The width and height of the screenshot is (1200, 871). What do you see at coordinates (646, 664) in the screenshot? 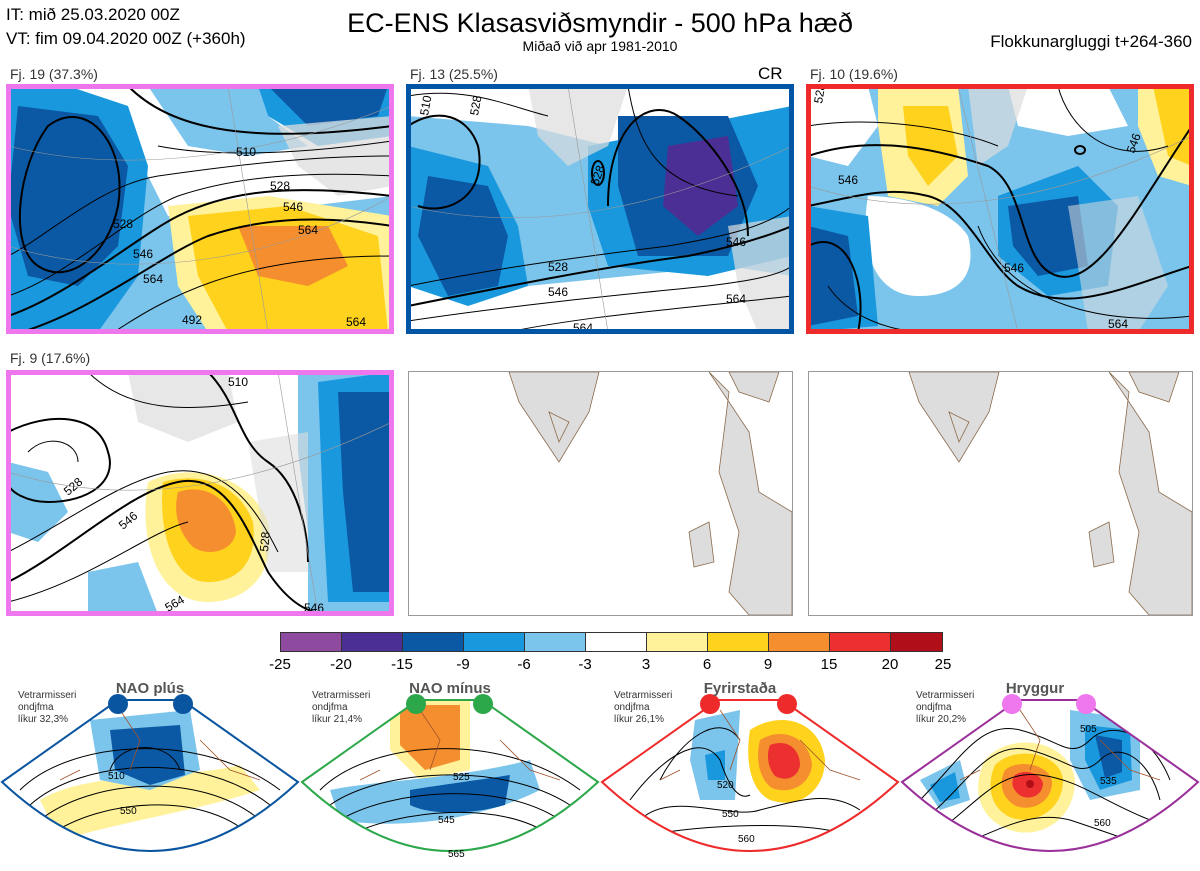
I see `colorbar-tick: 3` at bounding box center [646, 664].